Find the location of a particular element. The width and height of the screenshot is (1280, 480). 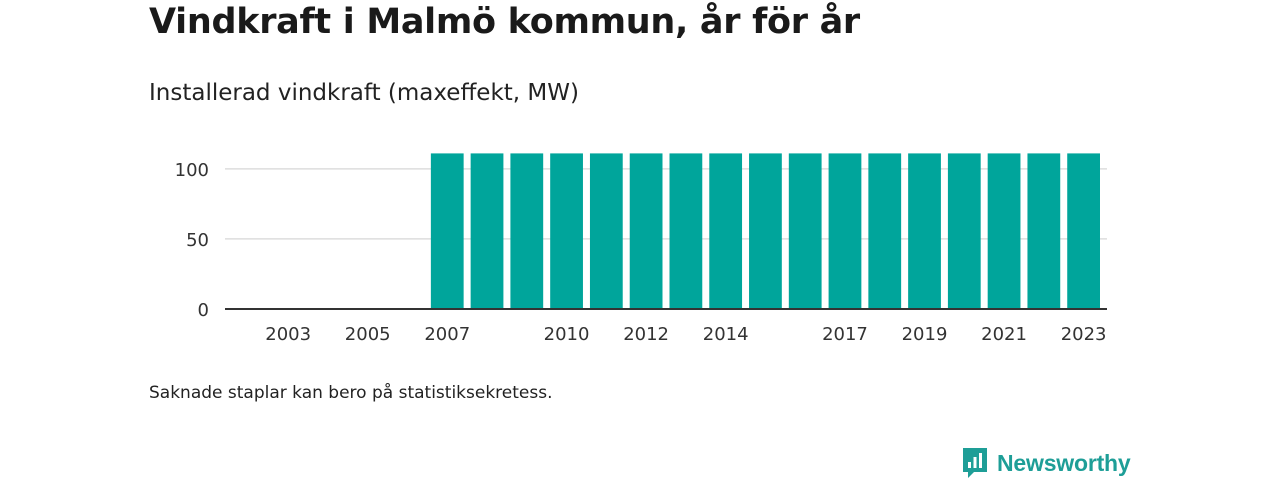

bar-2017 is located at coordinates (845, 231).